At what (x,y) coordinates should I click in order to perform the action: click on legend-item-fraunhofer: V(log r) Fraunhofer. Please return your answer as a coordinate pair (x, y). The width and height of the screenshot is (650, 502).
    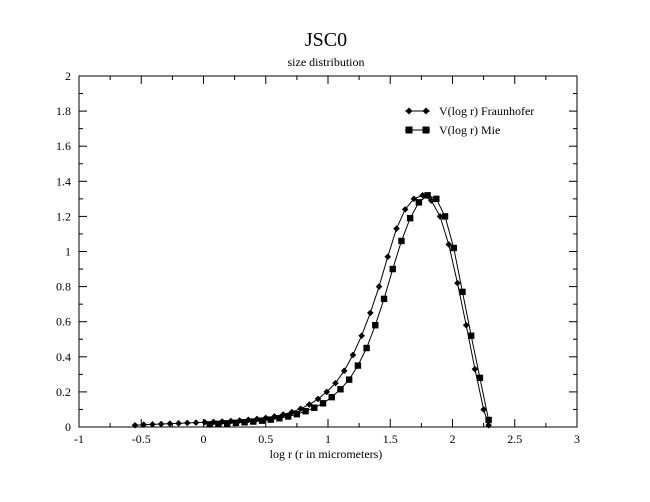
    Looking at the image, I should click on (469, 111).